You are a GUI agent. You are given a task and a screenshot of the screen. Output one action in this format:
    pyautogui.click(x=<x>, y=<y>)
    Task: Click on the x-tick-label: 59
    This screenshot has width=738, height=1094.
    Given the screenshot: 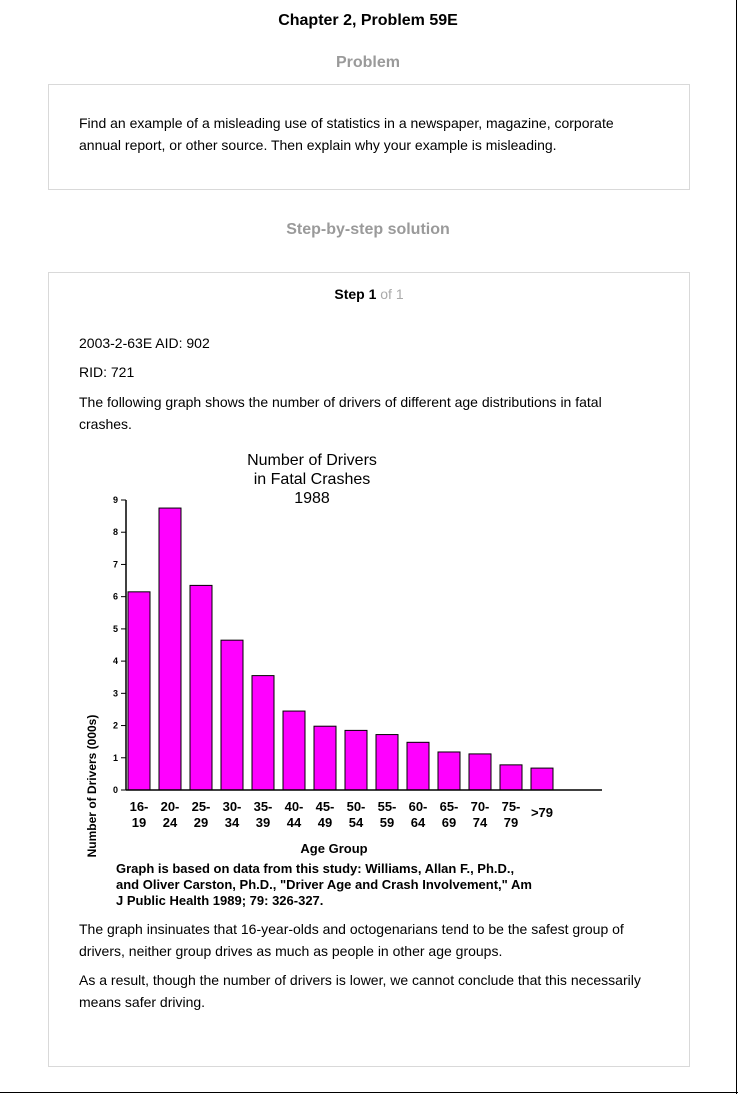 What is the action you would take?
    pyautogui.click(x=387, y=822)
    